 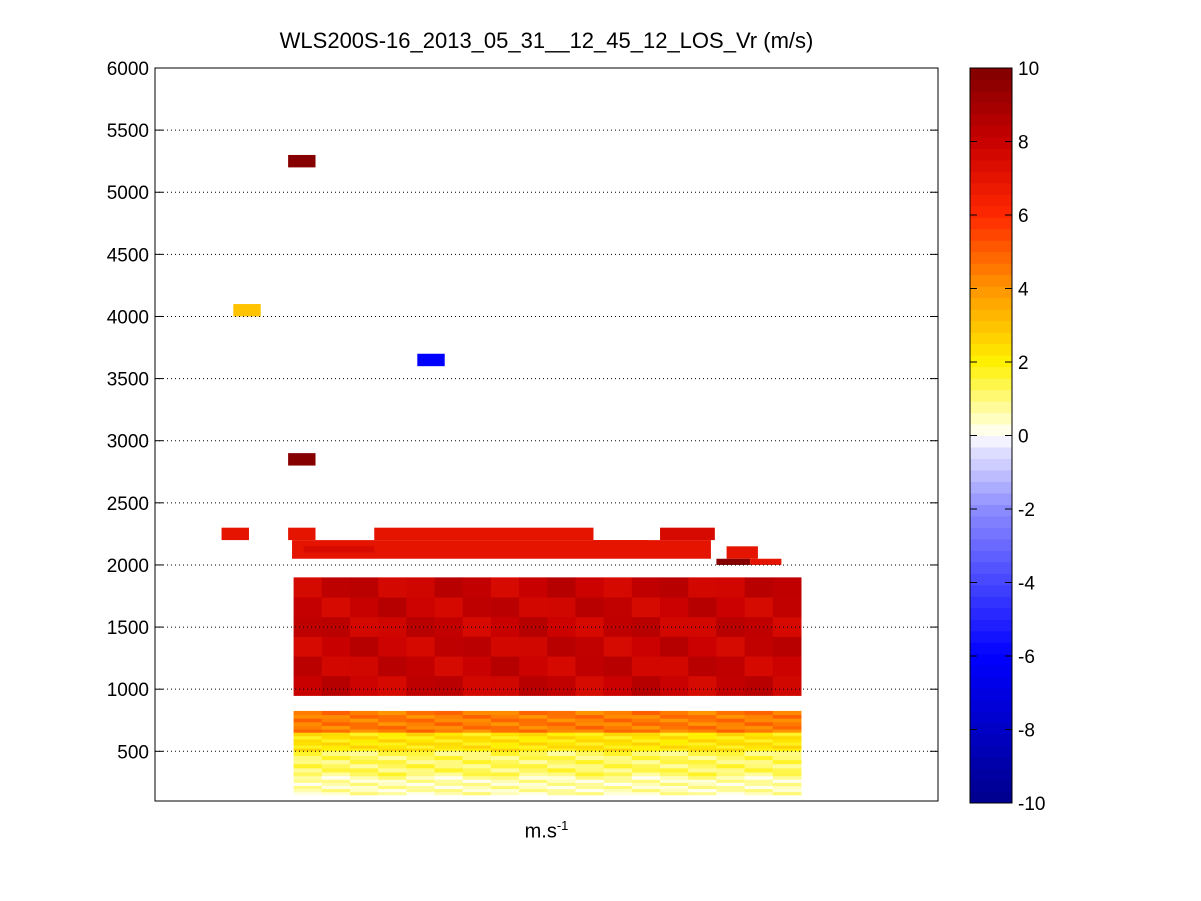 I want to click on y-tick-label: 3000, so click(x=128, y=442).